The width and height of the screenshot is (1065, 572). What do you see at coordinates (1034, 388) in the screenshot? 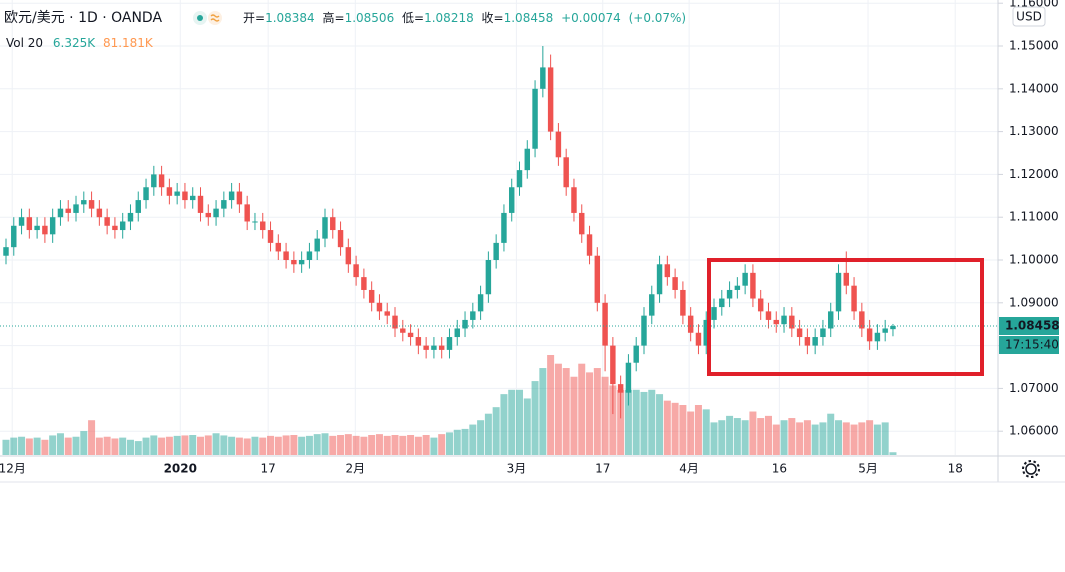
I see `y-tick-label: 1.07000` at bounding box center [1034, 388].